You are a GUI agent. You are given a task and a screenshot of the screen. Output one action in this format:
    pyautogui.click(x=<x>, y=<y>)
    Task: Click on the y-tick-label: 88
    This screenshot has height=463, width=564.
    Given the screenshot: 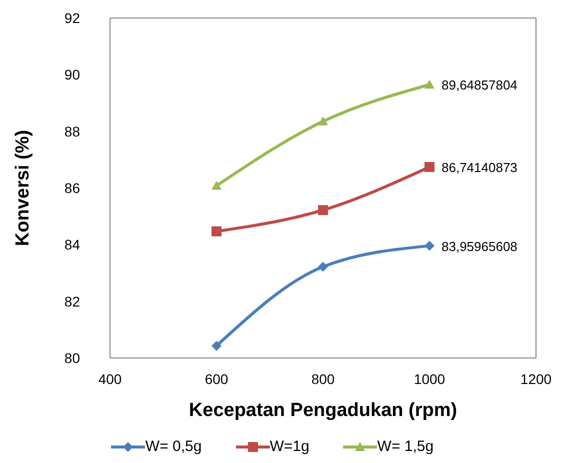 What is the action you would take?
    pyautogui.click(x=72, y=131)
    